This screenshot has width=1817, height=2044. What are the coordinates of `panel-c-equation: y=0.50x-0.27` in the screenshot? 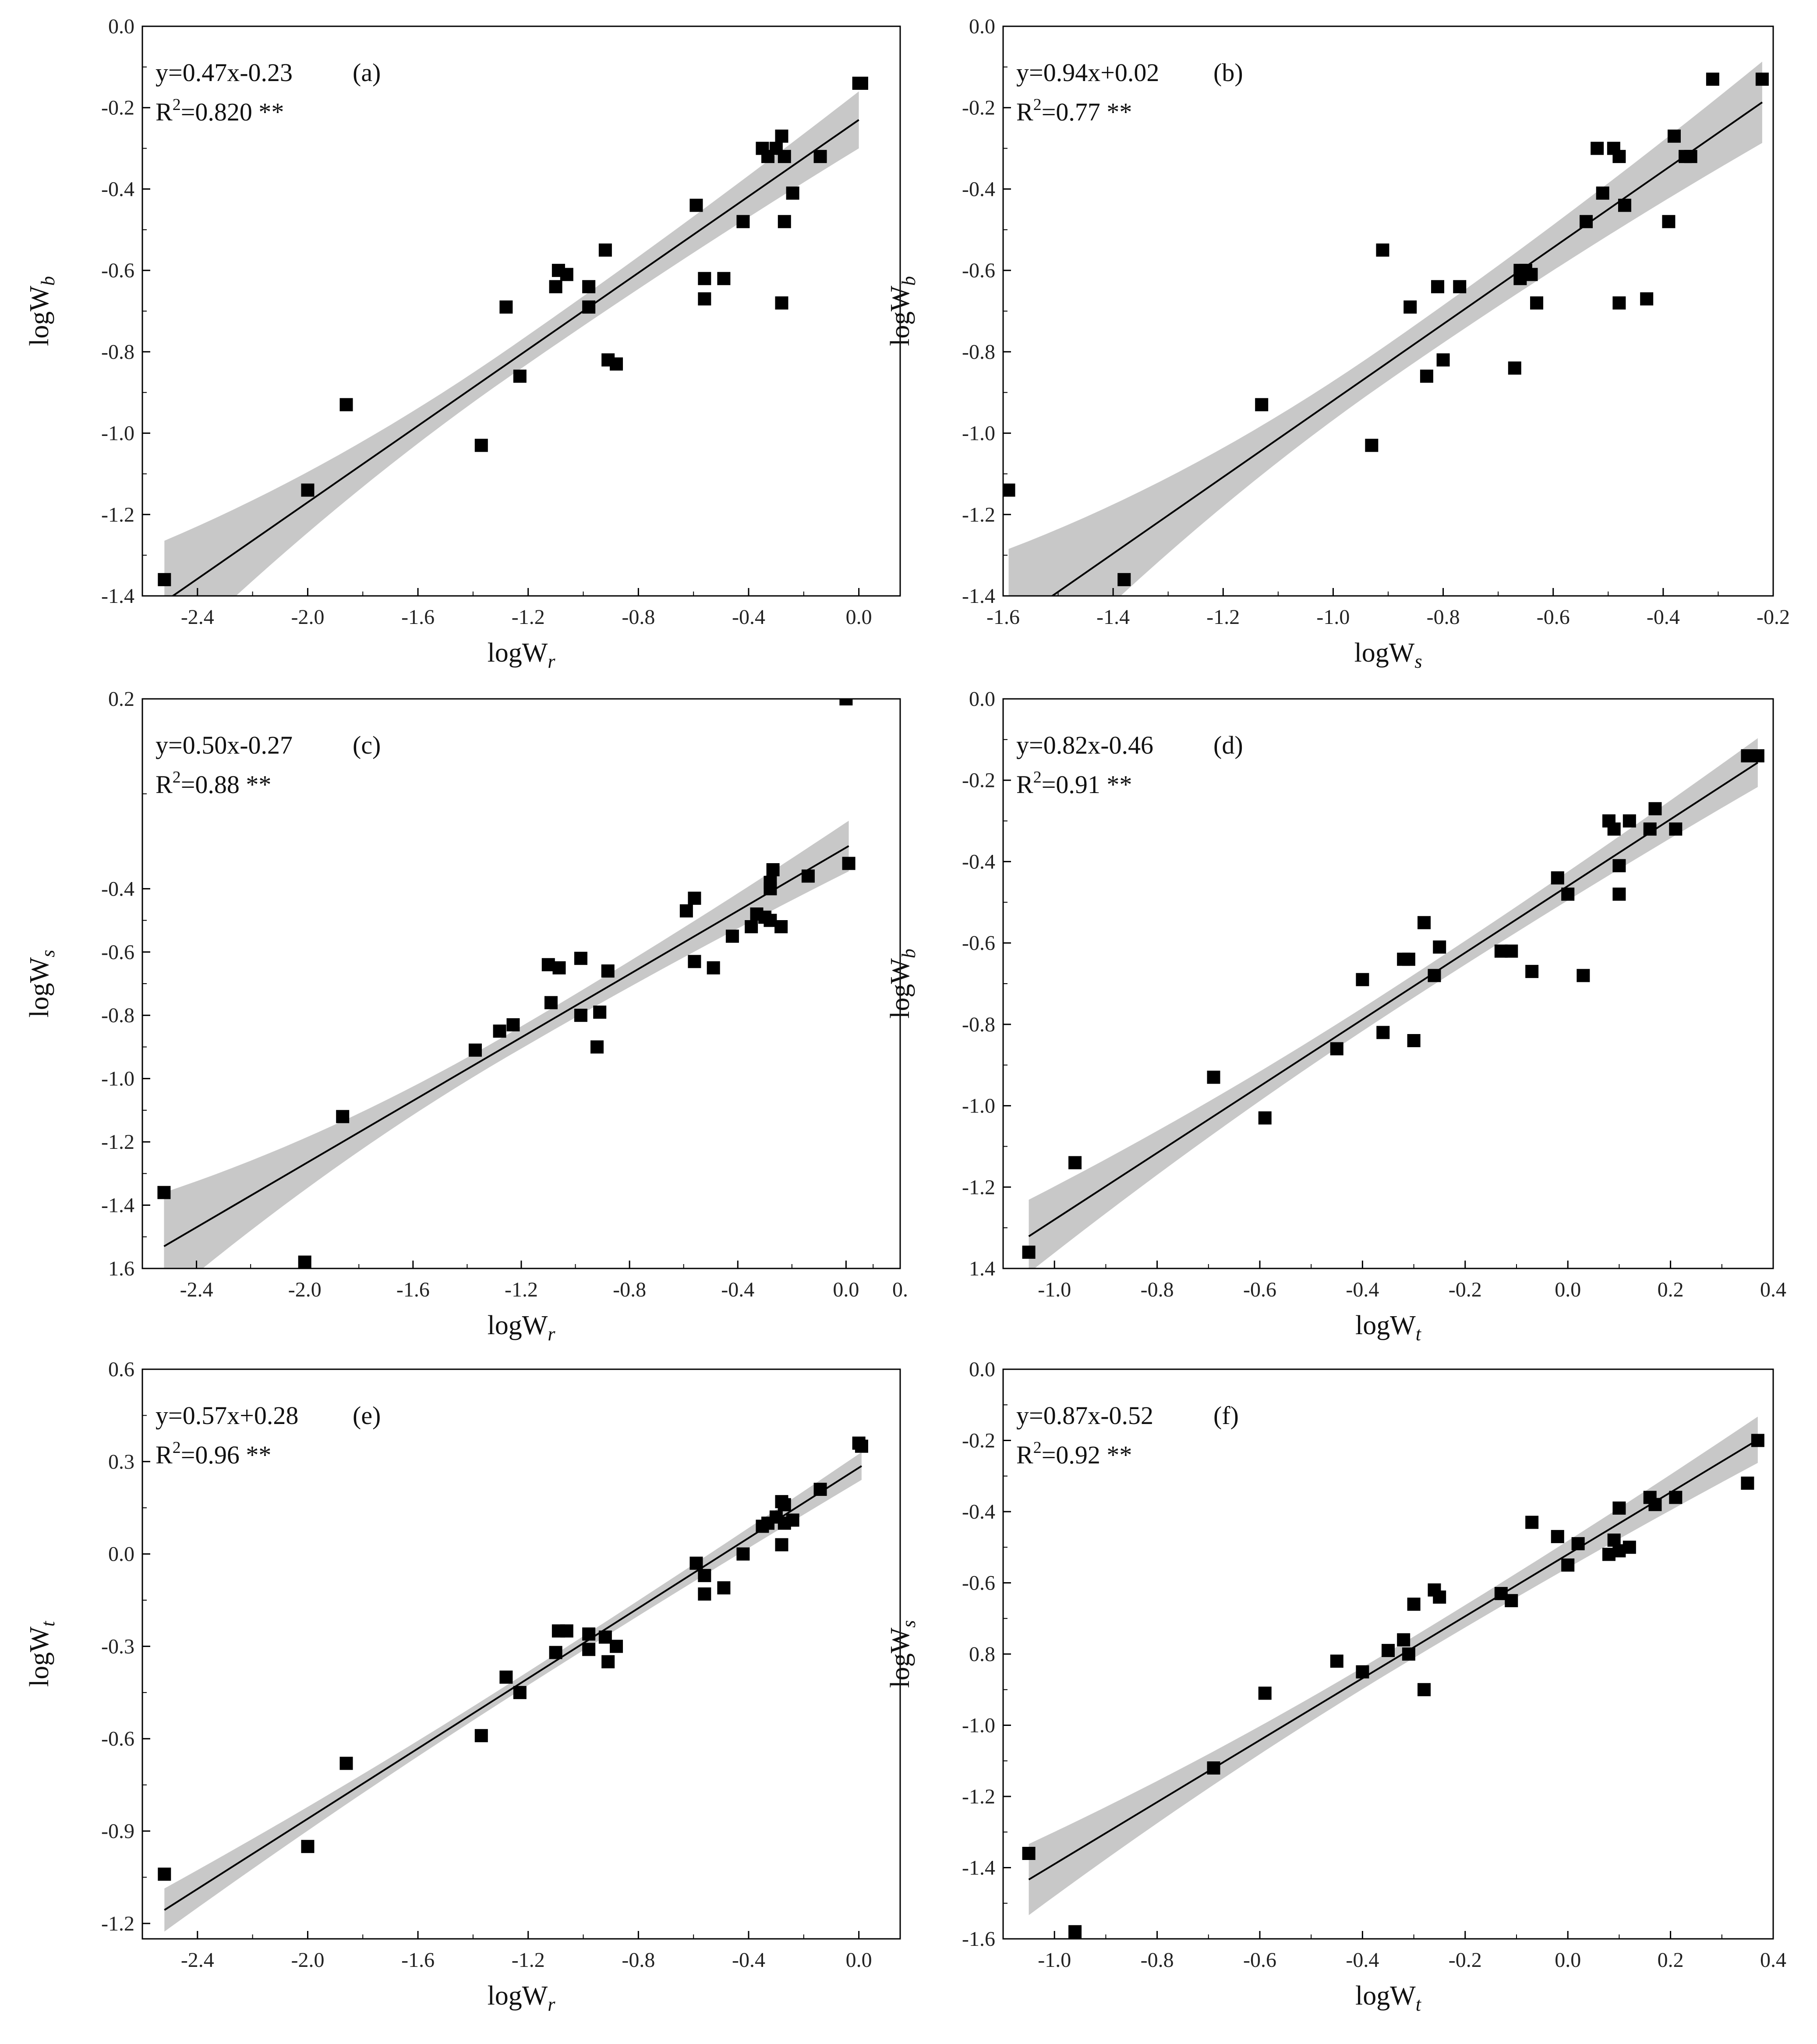 It's located at (224, 745).